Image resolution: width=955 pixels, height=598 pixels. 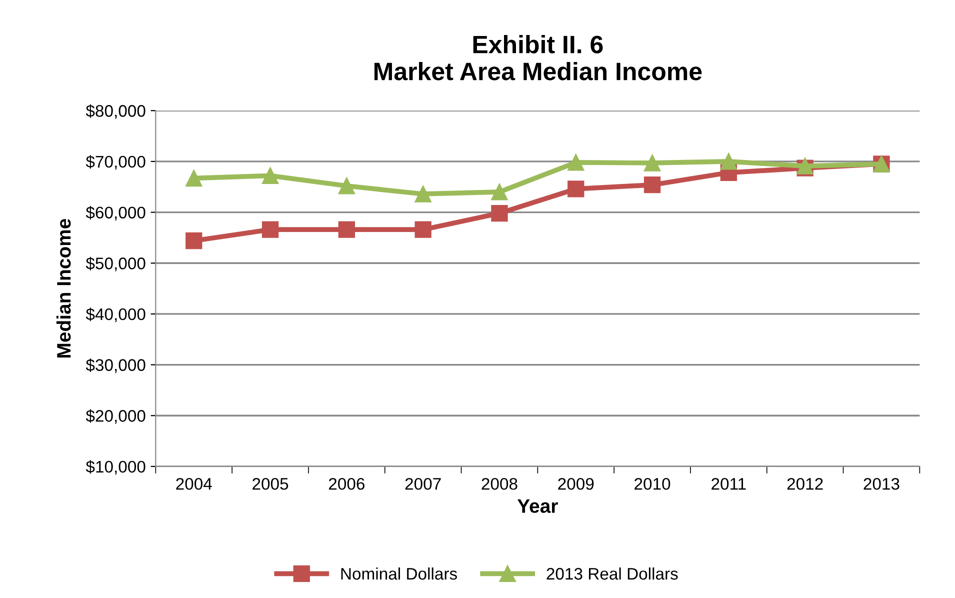 I want to click on y-tick-label: $20,000, so click(x=116, y=416).